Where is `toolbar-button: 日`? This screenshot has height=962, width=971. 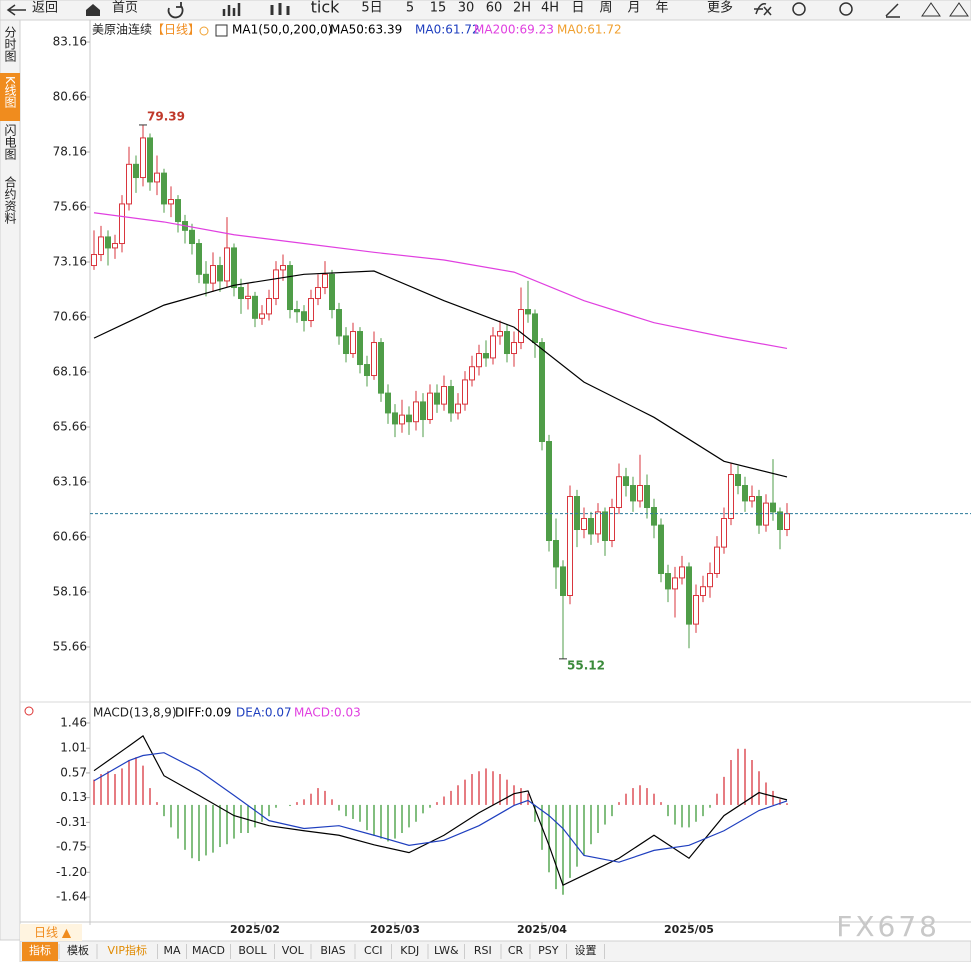 toolbar-button: 日 is located at coordinates (577, 8).